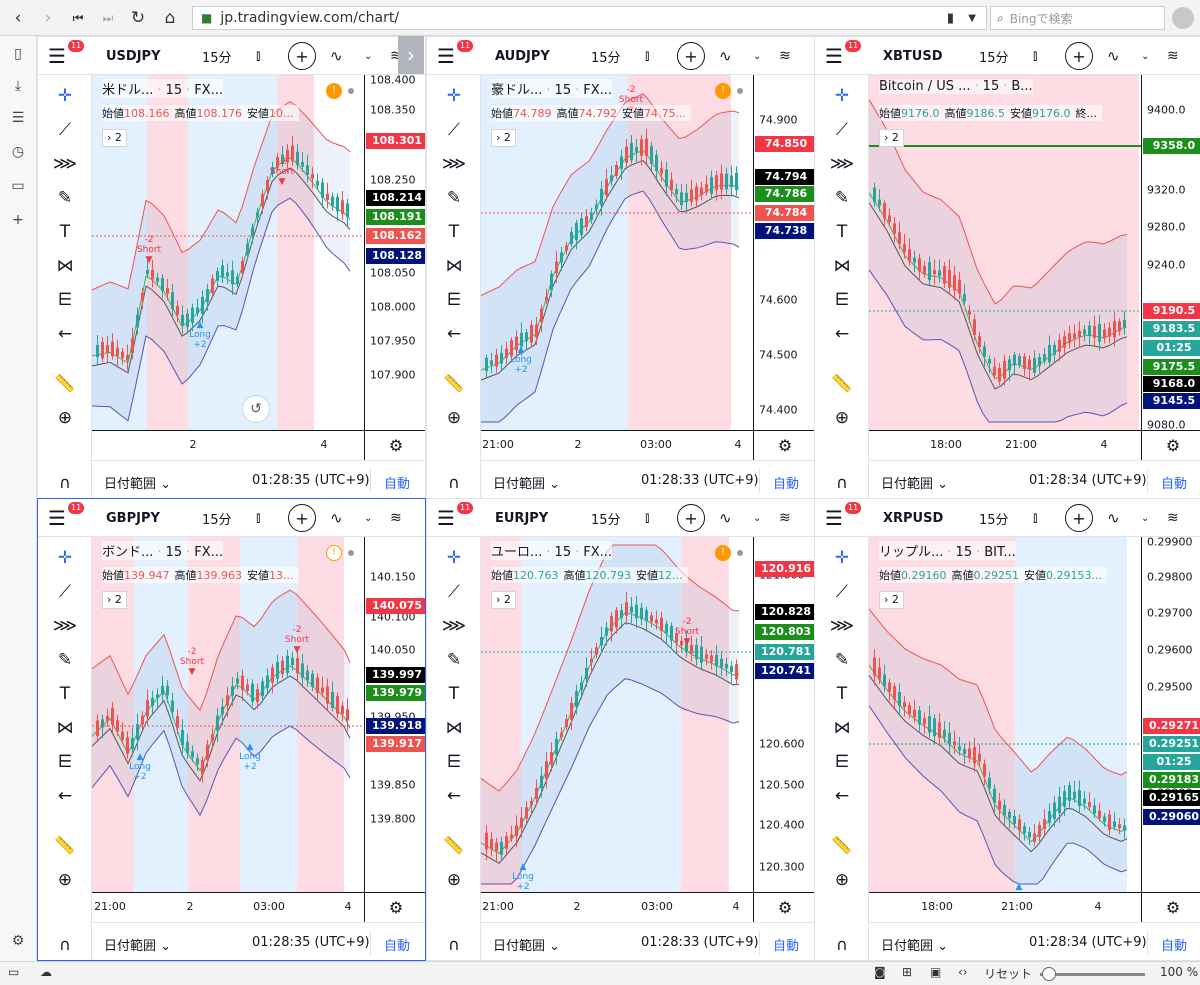 Image resolution: width=1200 pixels, height=985 pixels. I want to click on grid-icon: ⊞, so click(907, 972).